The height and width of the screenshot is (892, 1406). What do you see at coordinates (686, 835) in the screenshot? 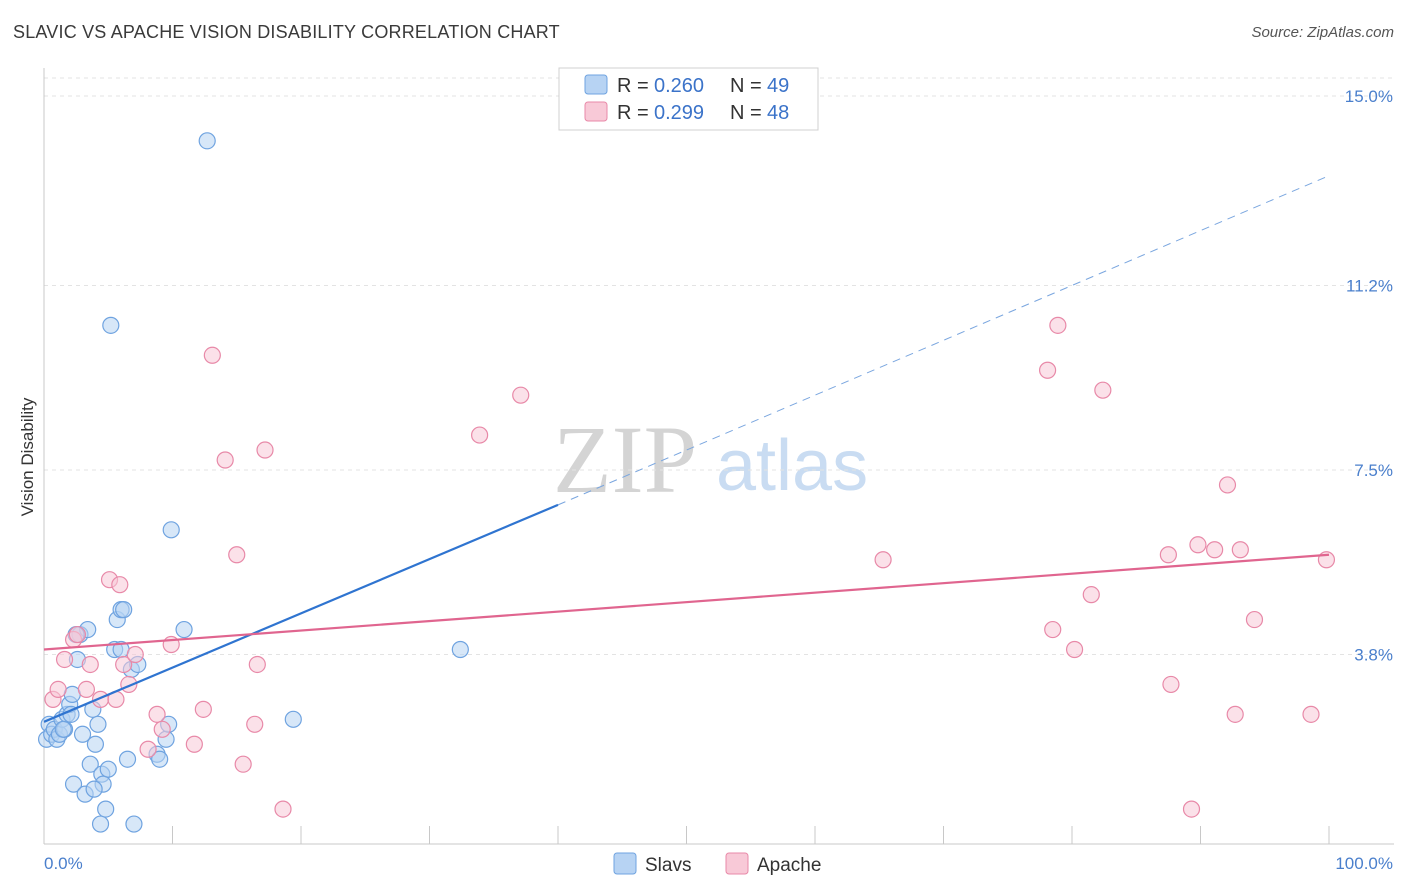
I see `x-axis-ticks` at bounding box center [686, 835].